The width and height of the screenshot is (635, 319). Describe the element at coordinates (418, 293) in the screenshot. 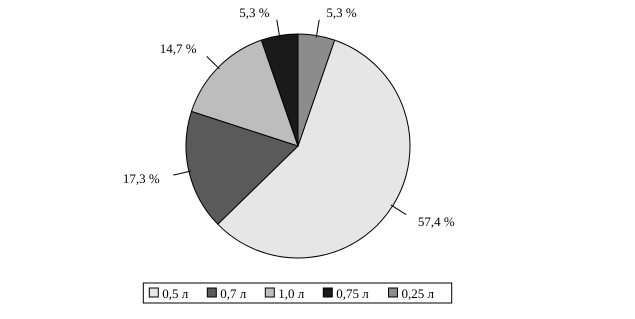

I see `legend-label: 0,25 л` at that location.